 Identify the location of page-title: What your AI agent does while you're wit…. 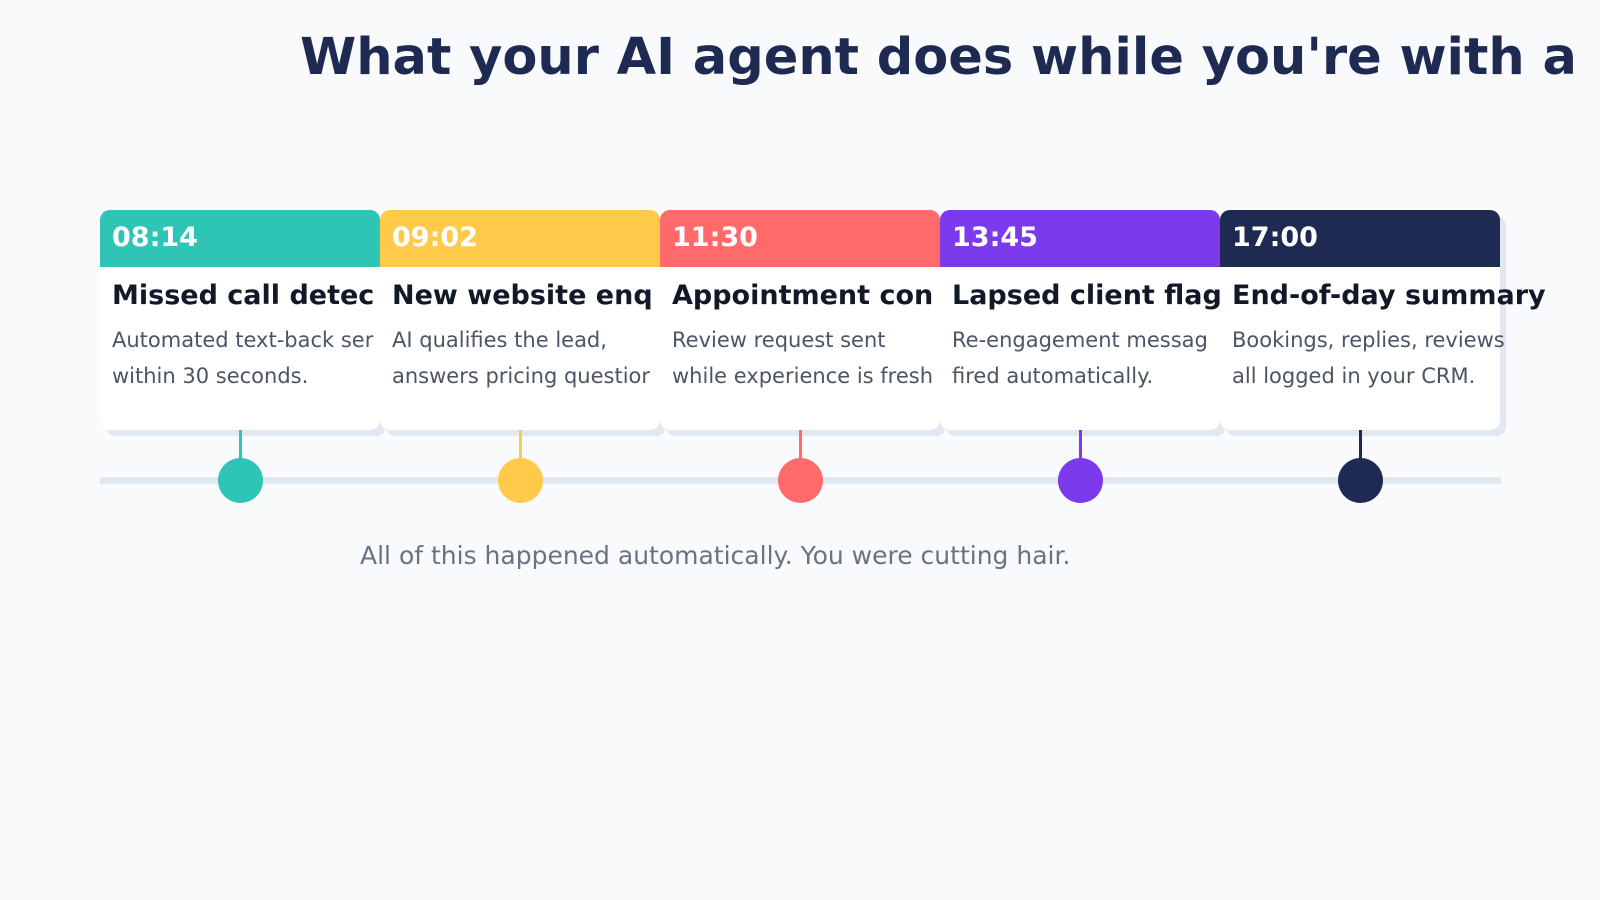
(938, 57).